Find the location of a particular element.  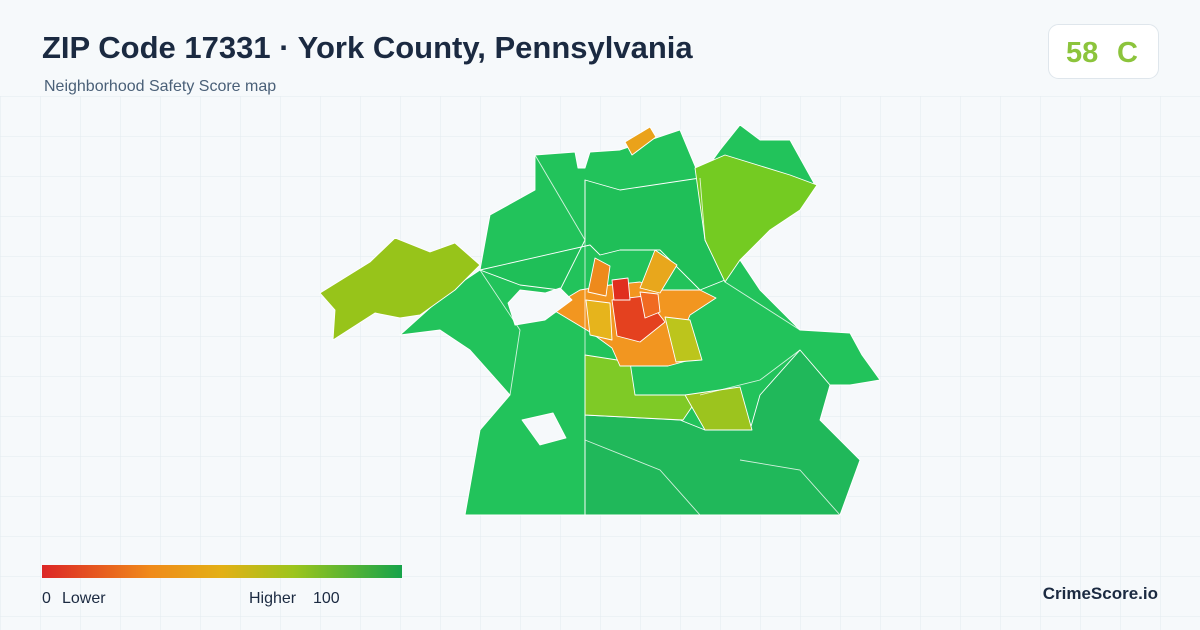

legend-bar is located at coordinates (222, 571).